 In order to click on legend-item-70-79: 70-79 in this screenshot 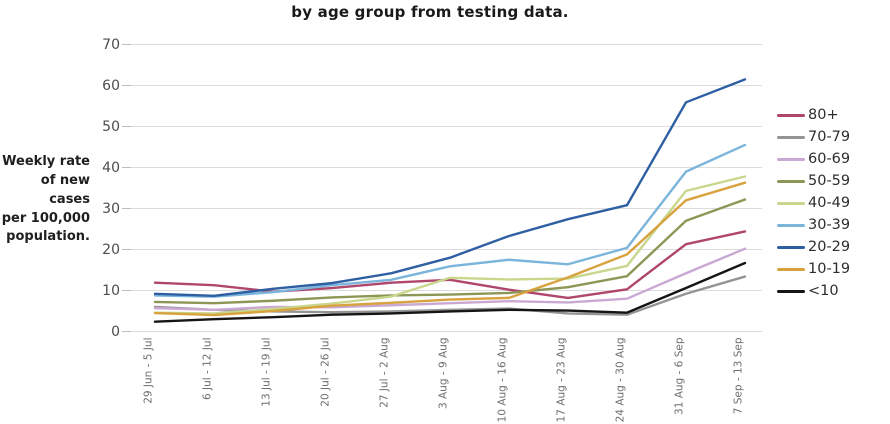, I will do `click(813, 137)`.